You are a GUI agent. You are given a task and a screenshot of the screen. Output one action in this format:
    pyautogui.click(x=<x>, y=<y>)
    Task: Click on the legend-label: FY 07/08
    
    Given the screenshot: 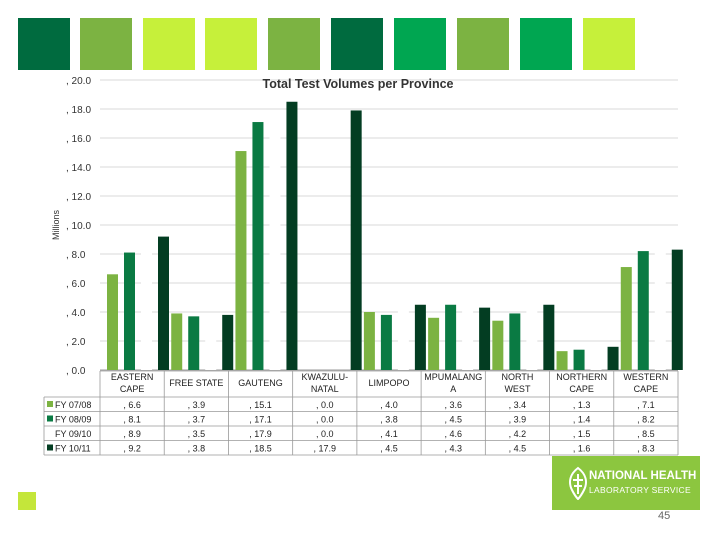 What is the action you would take?
    pyautogui.click(x=73, y=405)
    